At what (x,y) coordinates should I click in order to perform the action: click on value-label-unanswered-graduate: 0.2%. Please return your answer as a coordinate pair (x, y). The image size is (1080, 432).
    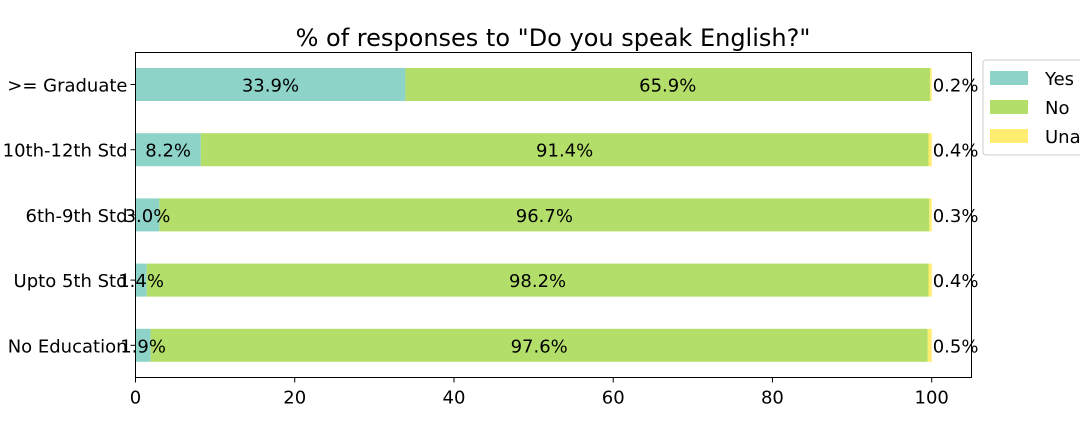
    Looking at the image, I should click on (956, 86).